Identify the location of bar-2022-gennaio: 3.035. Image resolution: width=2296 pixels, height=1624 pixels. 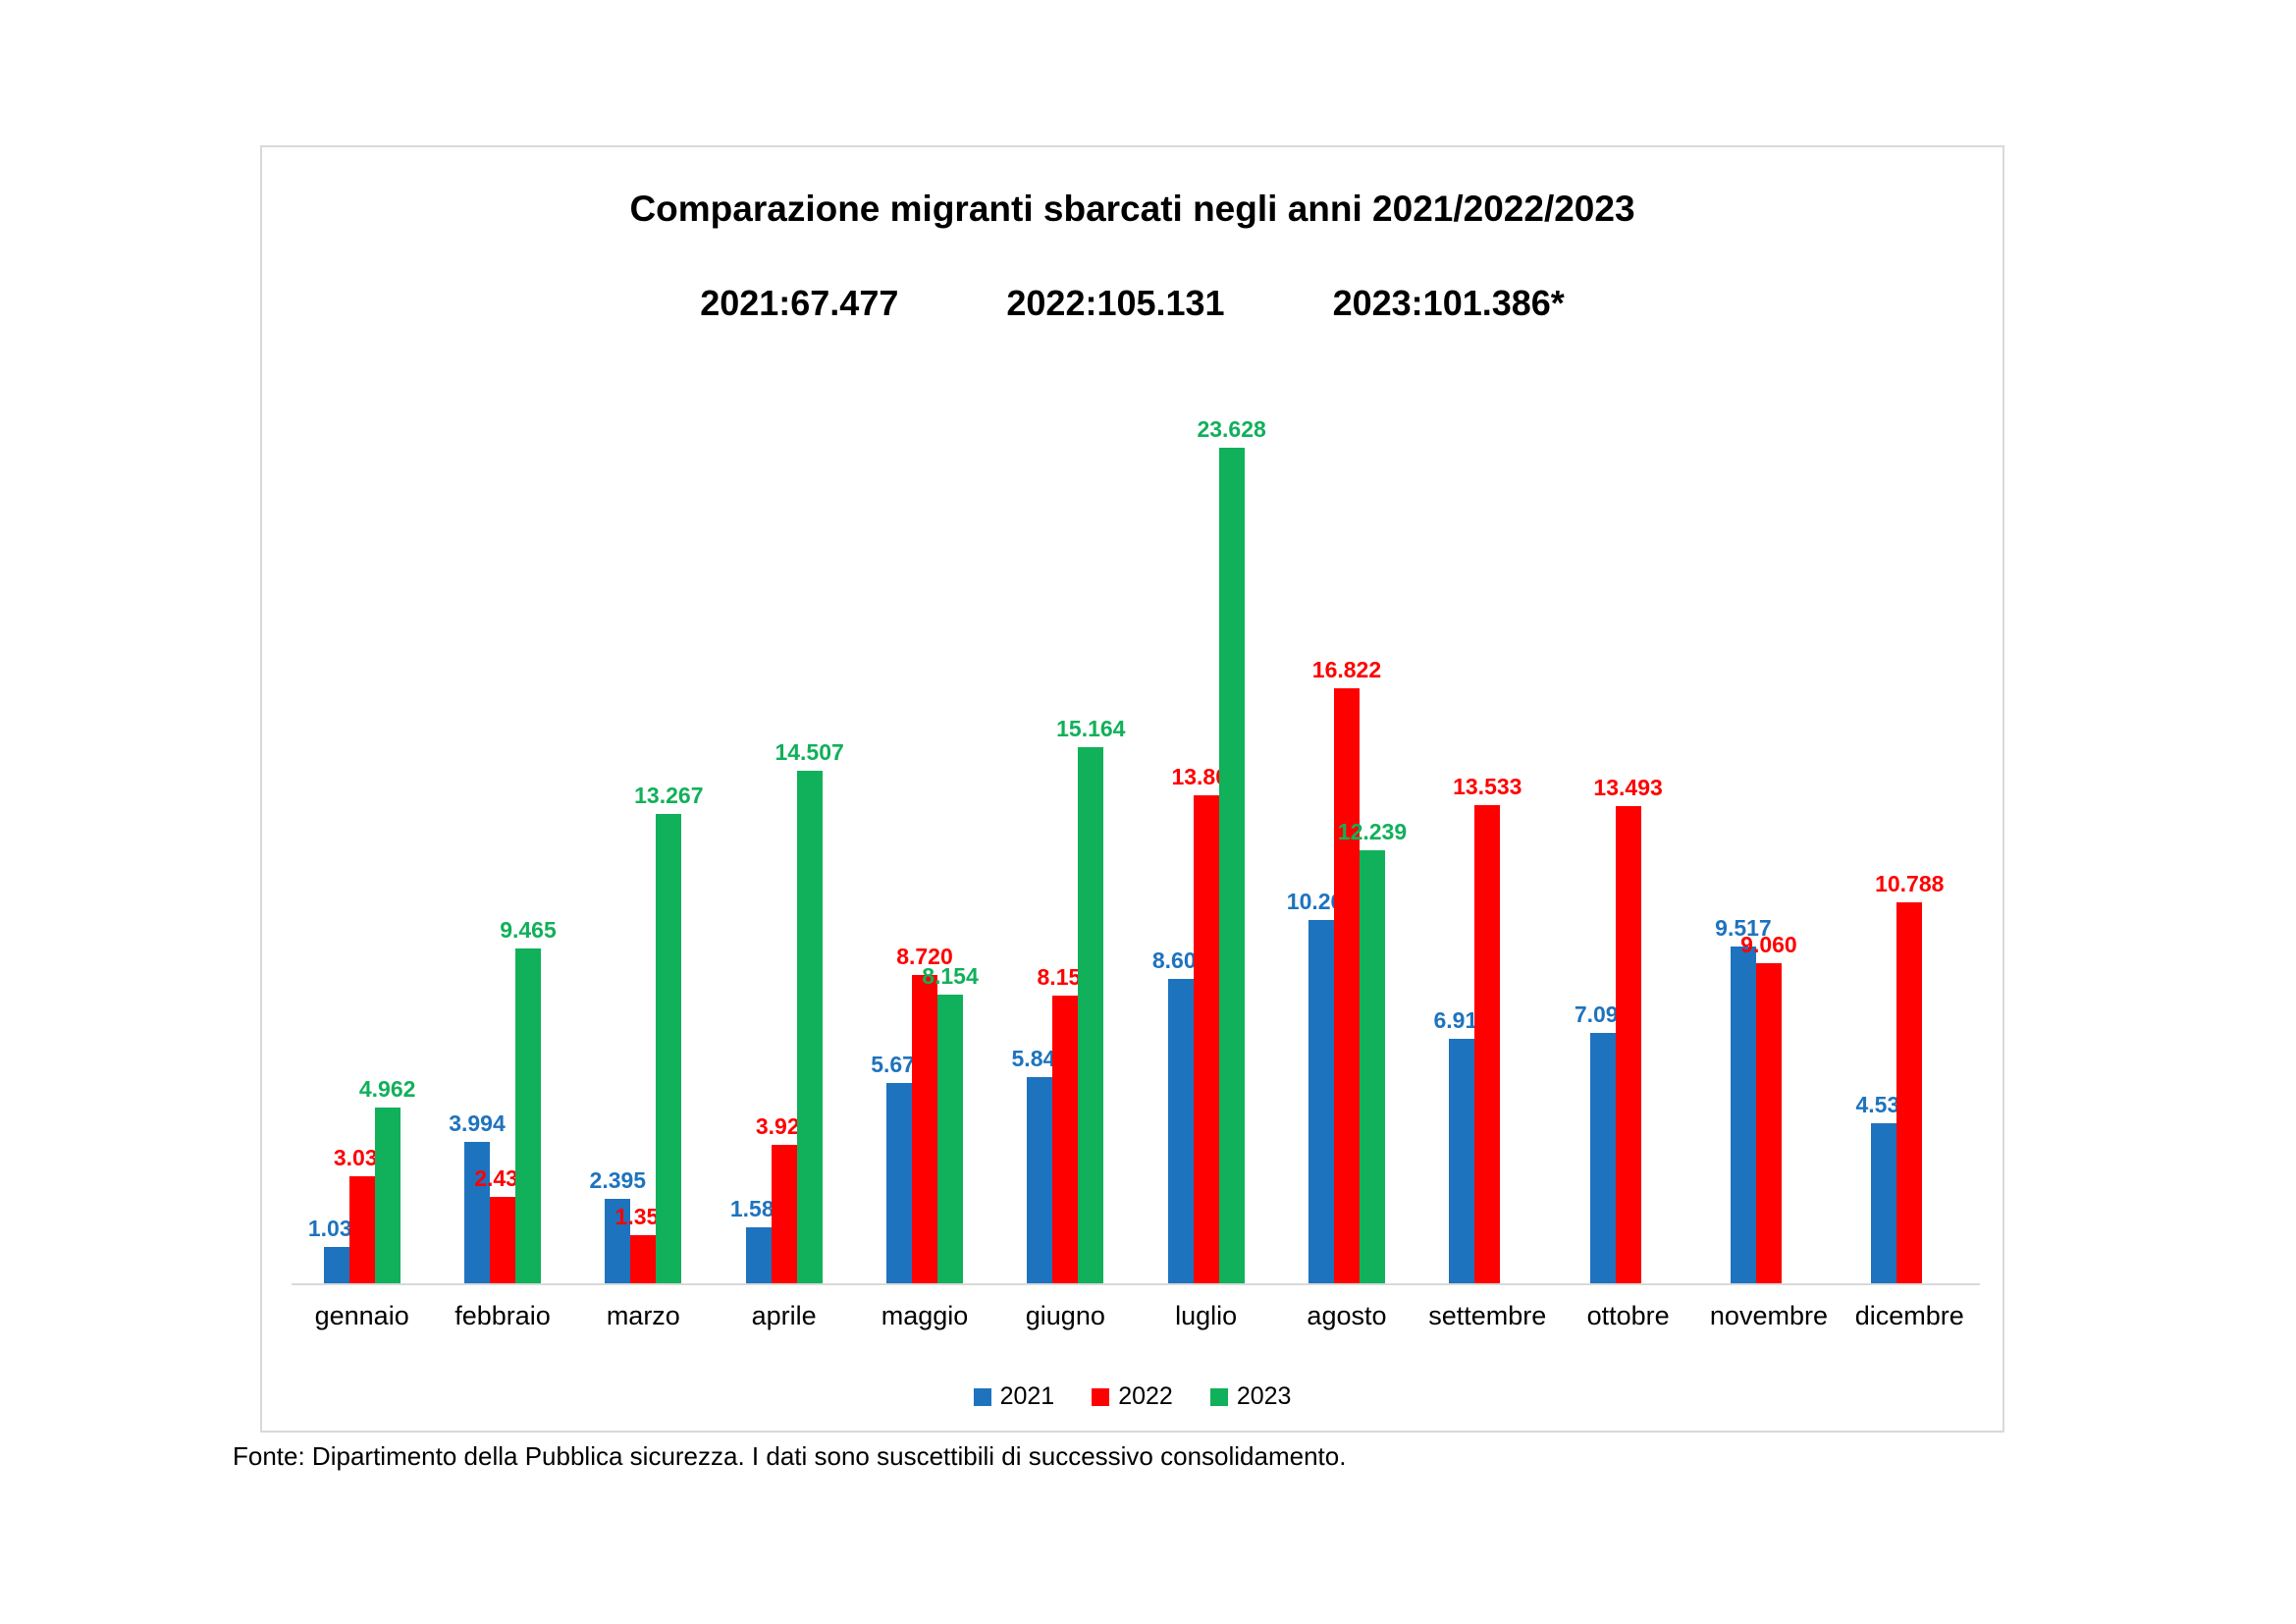
(362, 1215).